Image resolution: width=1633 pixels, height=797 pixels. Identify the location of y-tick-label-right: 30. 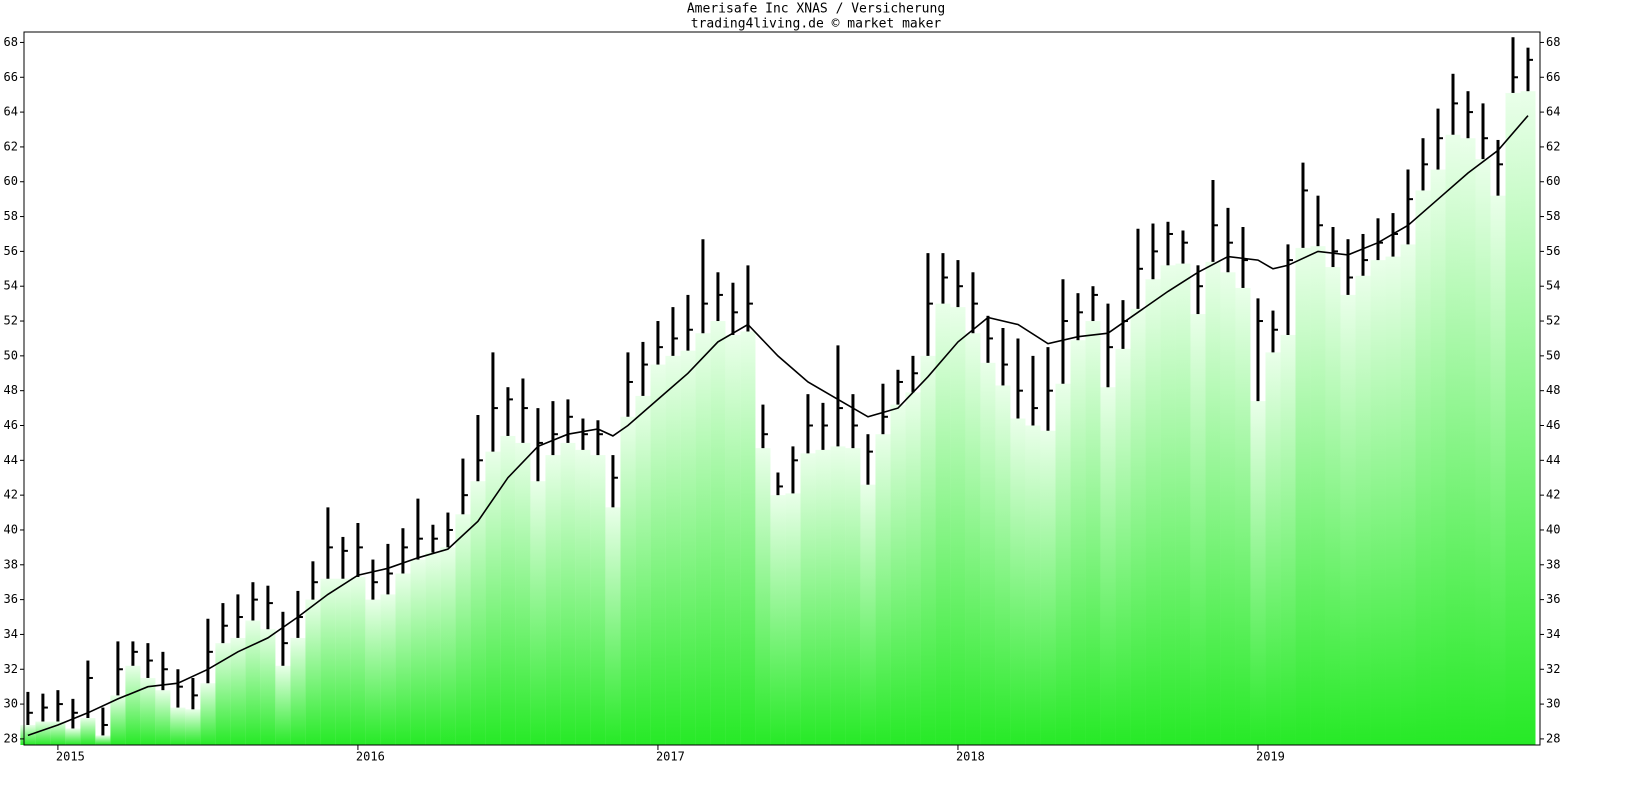
(1553, 704).